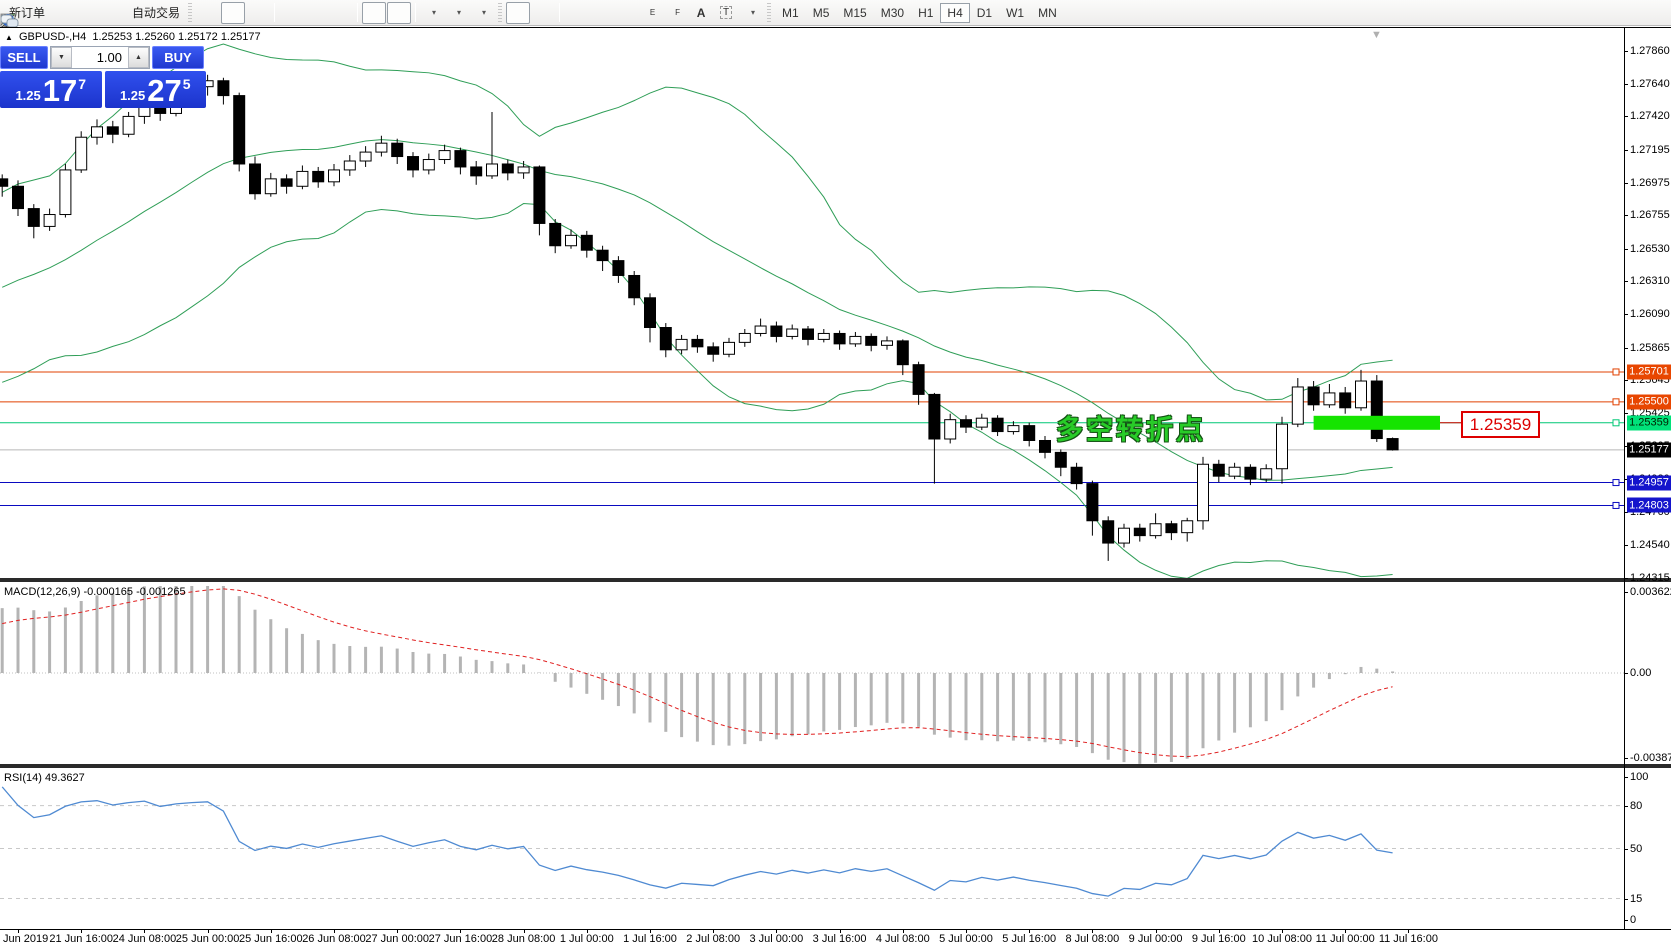 The image size is (1671, 946). What do you see at coordinates (61, 57) in the screenshot?
I see `volume-decrease-button: ▼` at bounding box center [61, 57].